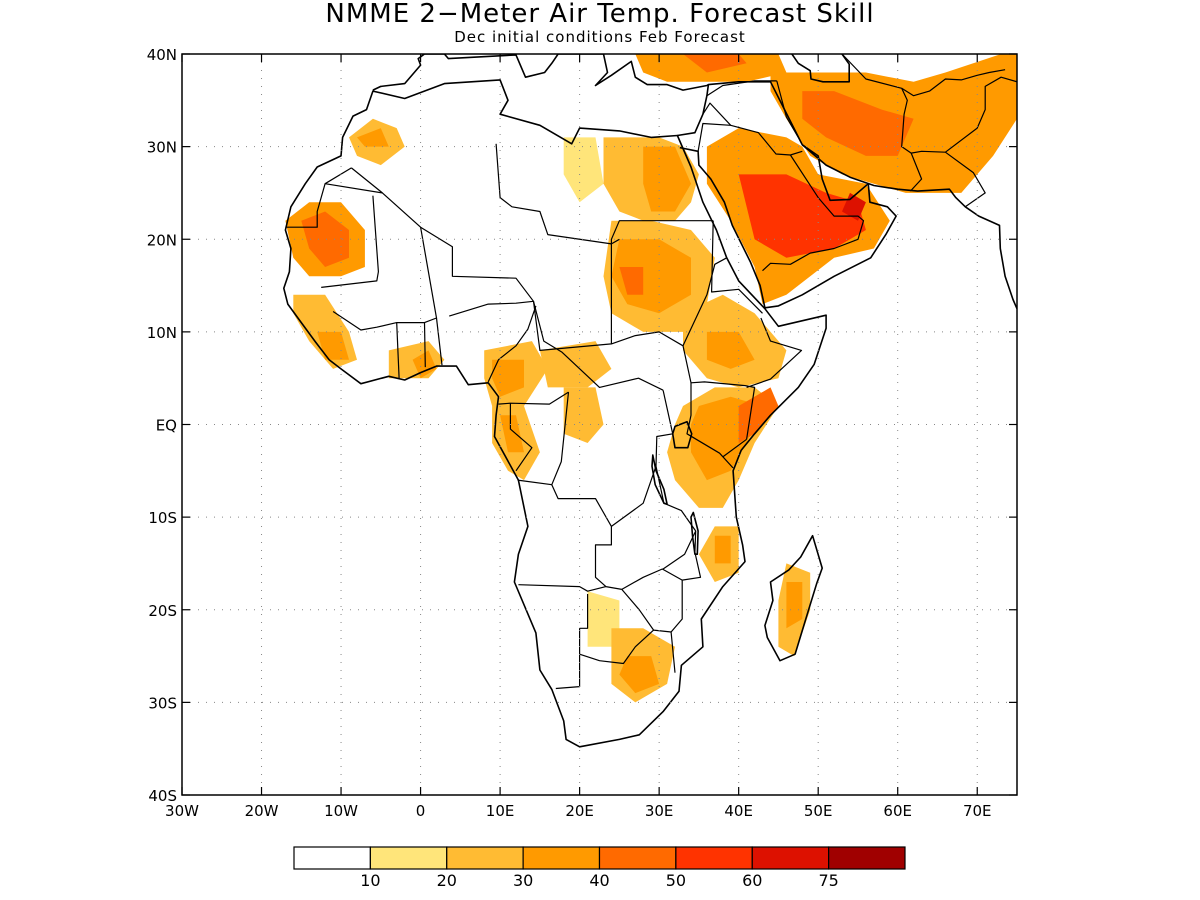 The image size is (1200, 900). What do you see at coordinates (162, 240) in the screenshot?
I see `lat-tick-label: 20N` at bounding box center [162, 240].